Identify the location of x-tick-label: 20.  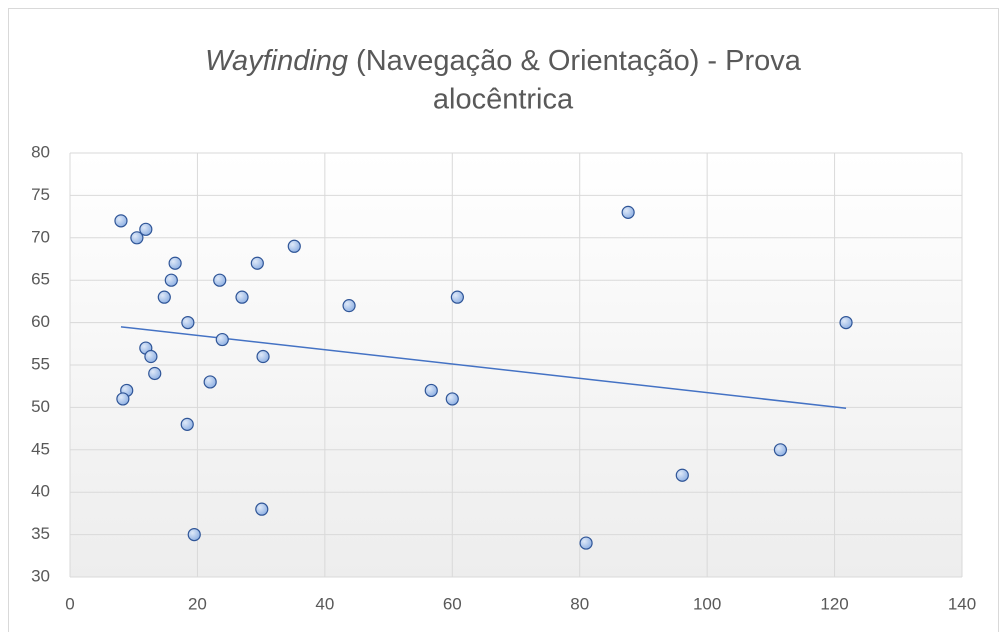
(197, 603).